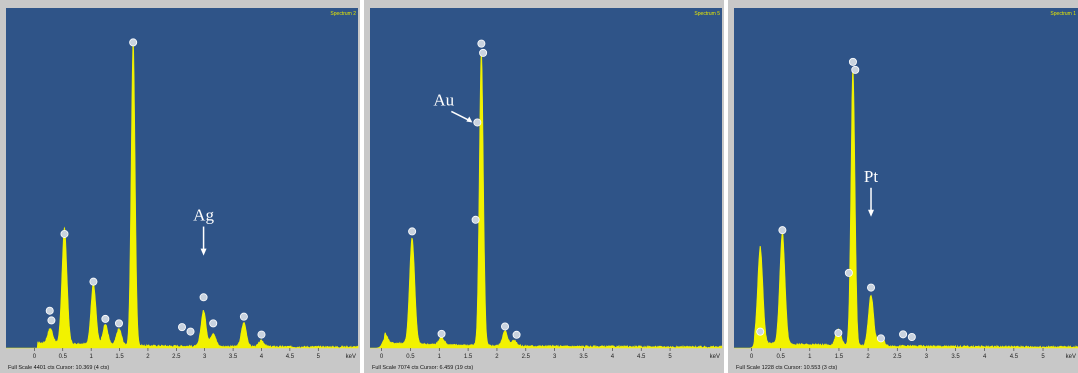 This screenshot has height=373, width=1078. What do you see at coordinates (613, 357) in the screenshot?
I see `x-tick-label-2-9: 4` at bounding box center [613, 357].